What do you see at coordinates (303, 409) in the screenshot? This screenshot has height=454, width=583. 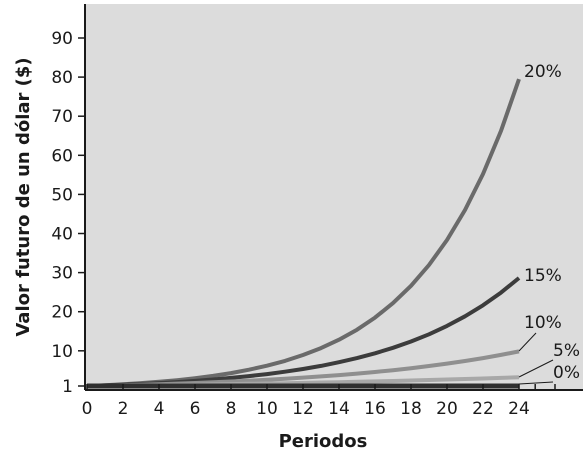 I see `x-tick-label-6: 12` at bounding box center [303, 409].